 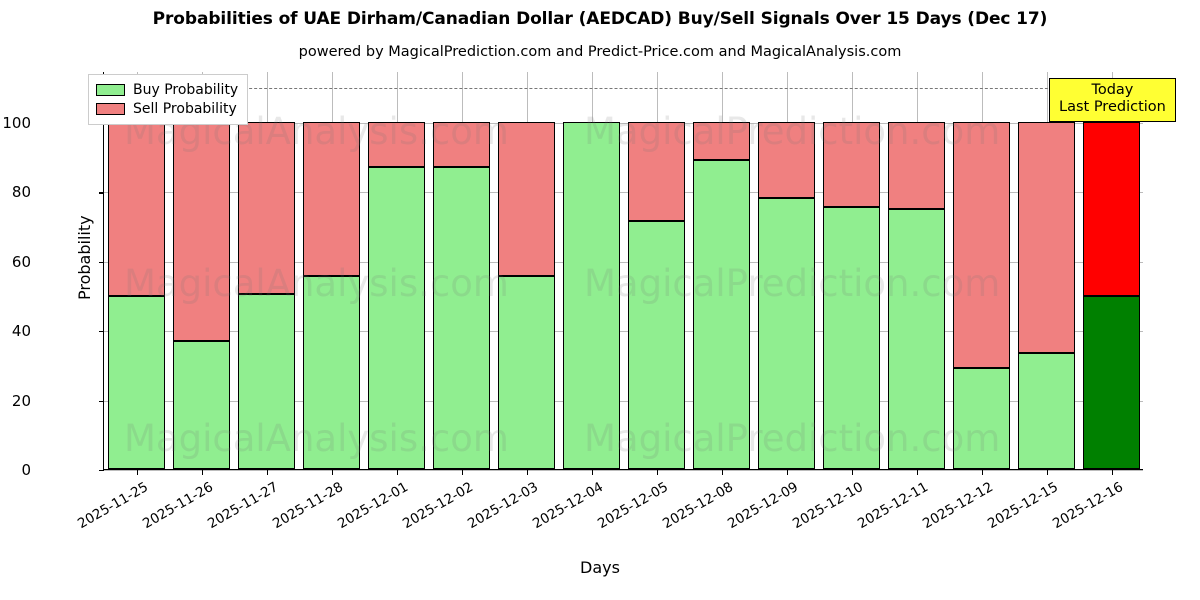 I want to click on x-tick-label: 2025-12-10, so click(x=827, y=506).